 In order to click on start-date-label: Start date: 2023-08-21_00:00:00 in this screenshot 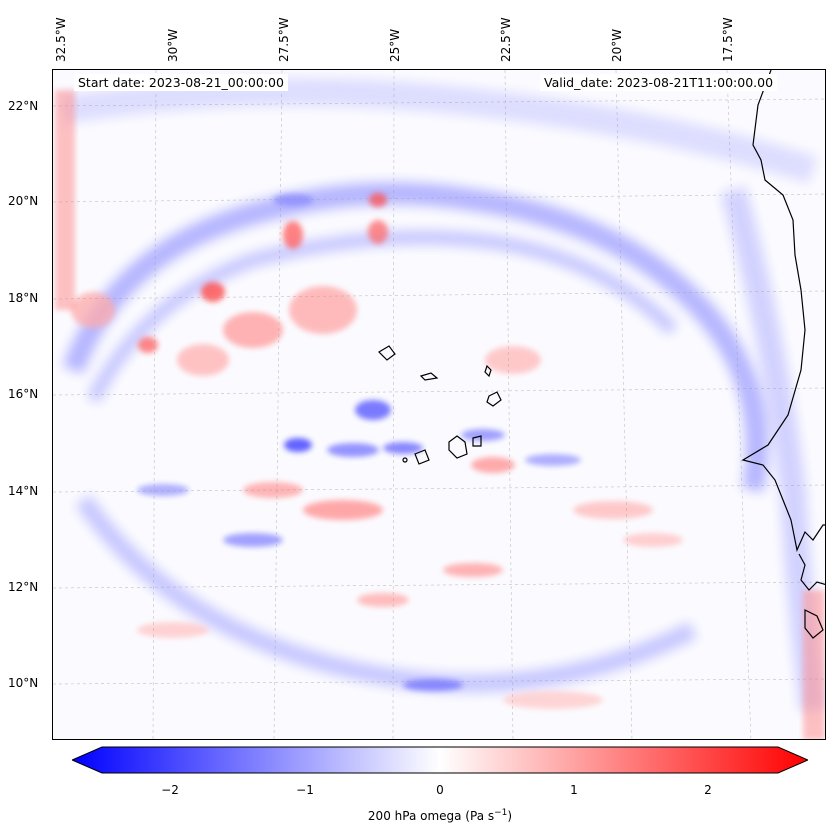, I will do `click(181, 82)`.